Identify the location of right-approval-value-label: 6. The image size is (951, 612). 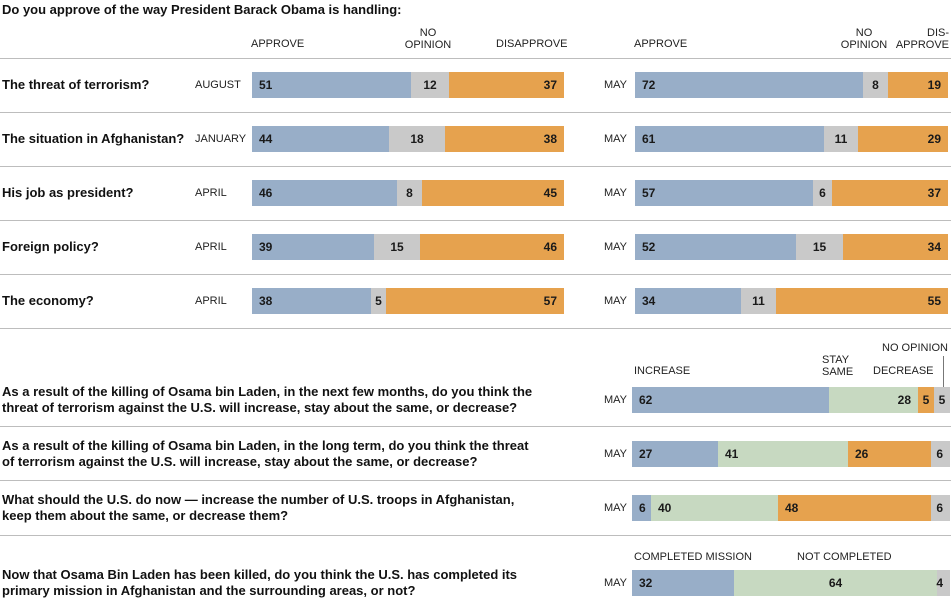
(822, 193).